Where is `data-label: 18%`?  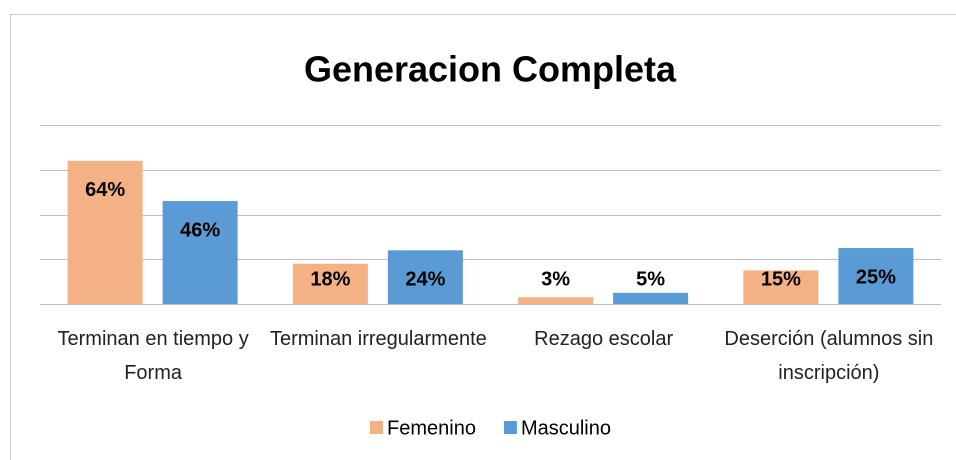
data-label: 18% is located at coordinates (330, 279).